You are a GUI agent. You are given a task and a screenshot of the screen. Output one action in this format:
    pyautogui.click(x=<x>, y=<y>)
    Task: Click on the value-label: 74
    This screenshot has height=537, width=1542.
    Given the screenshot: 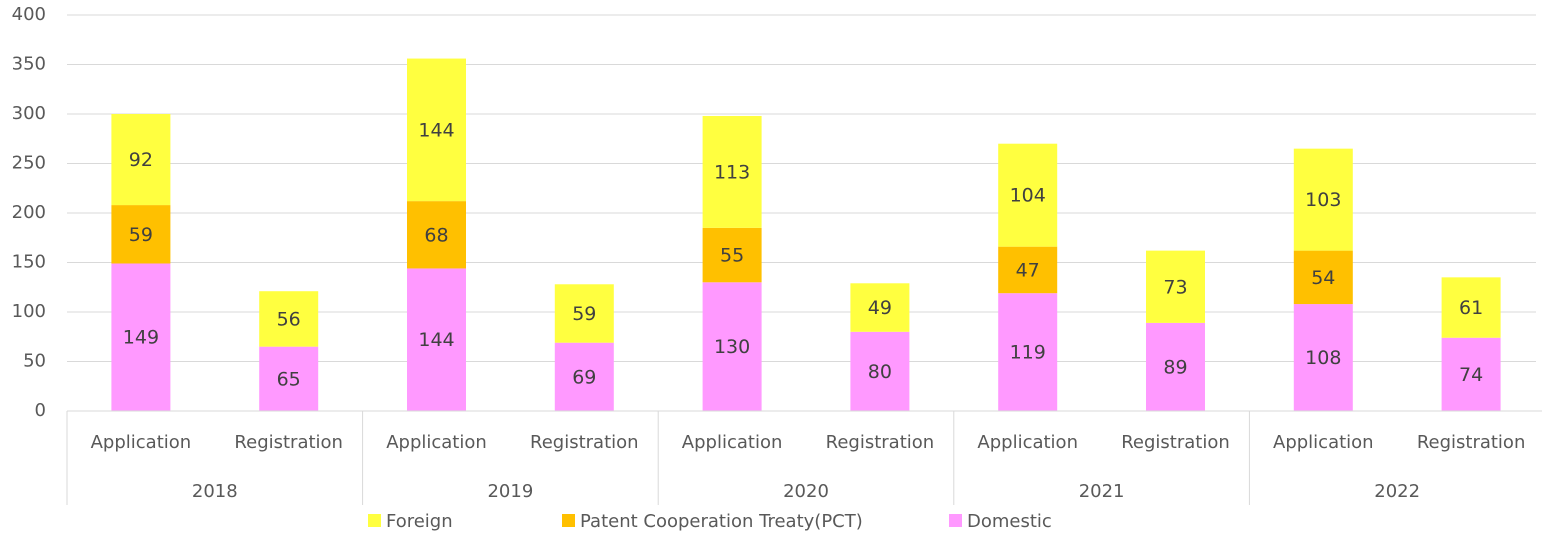 What is the action you would take?
    pyautogui.click(x=1471, y=375)
    